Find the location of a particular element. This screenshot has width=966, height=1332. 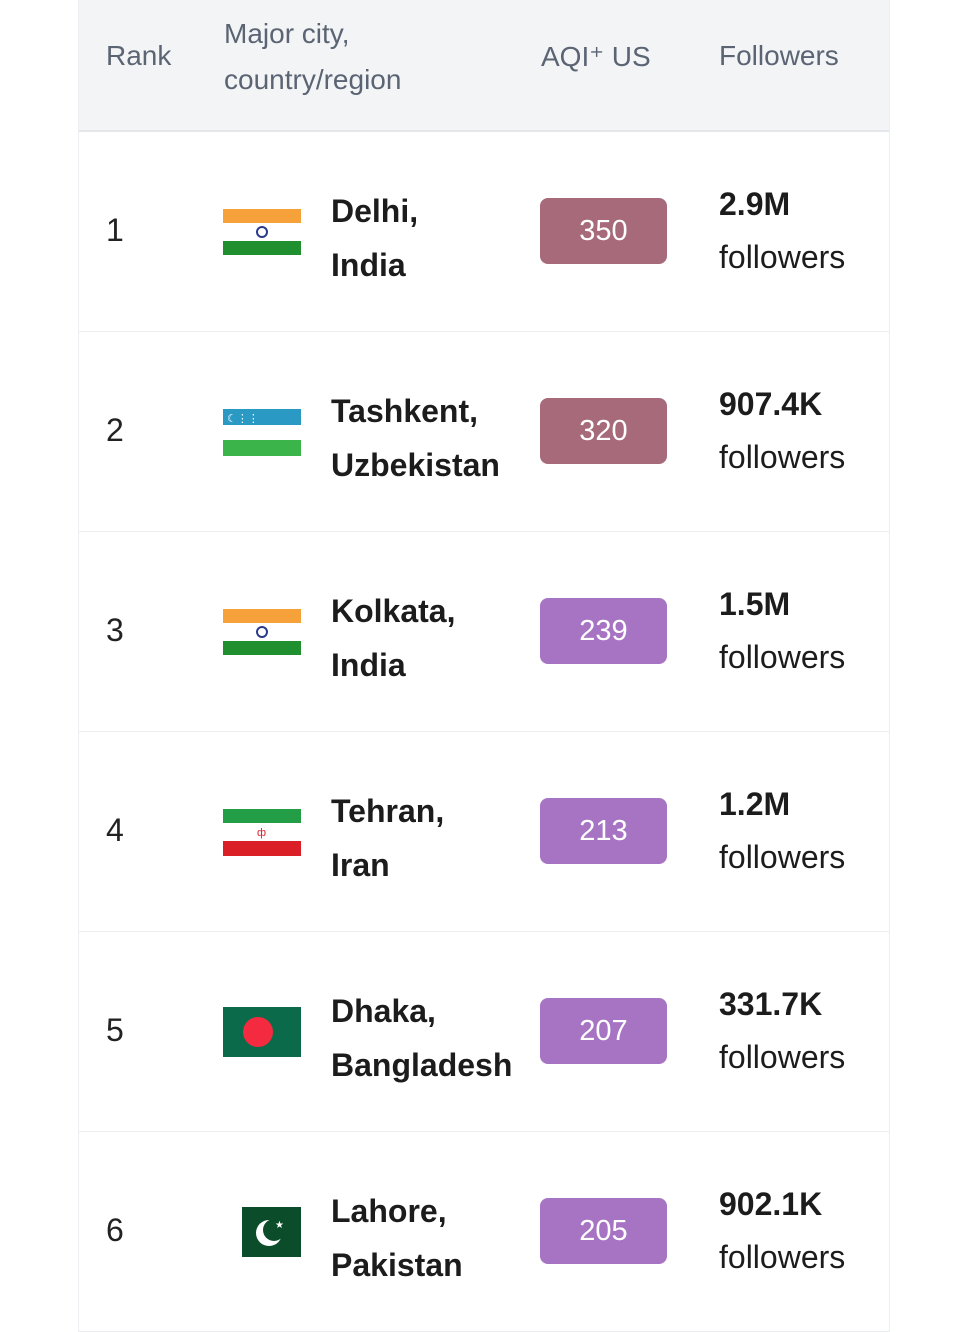

city-name: Lahore, Pakistan is located at coordinates (397, 1238).